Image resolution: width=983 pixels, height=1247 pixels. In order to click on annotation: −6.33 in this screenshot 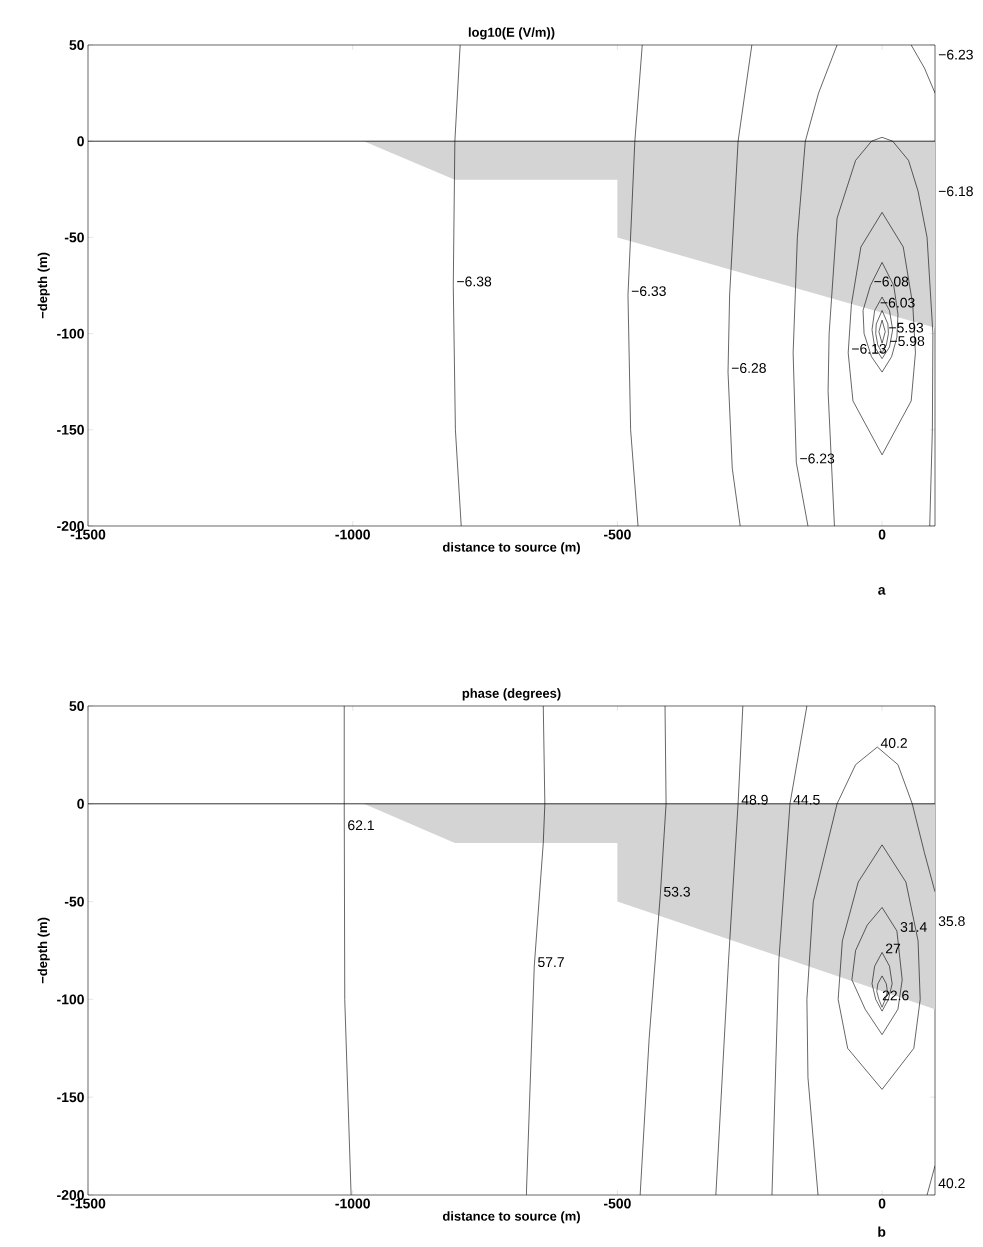, I will do `click(648, 291)`.